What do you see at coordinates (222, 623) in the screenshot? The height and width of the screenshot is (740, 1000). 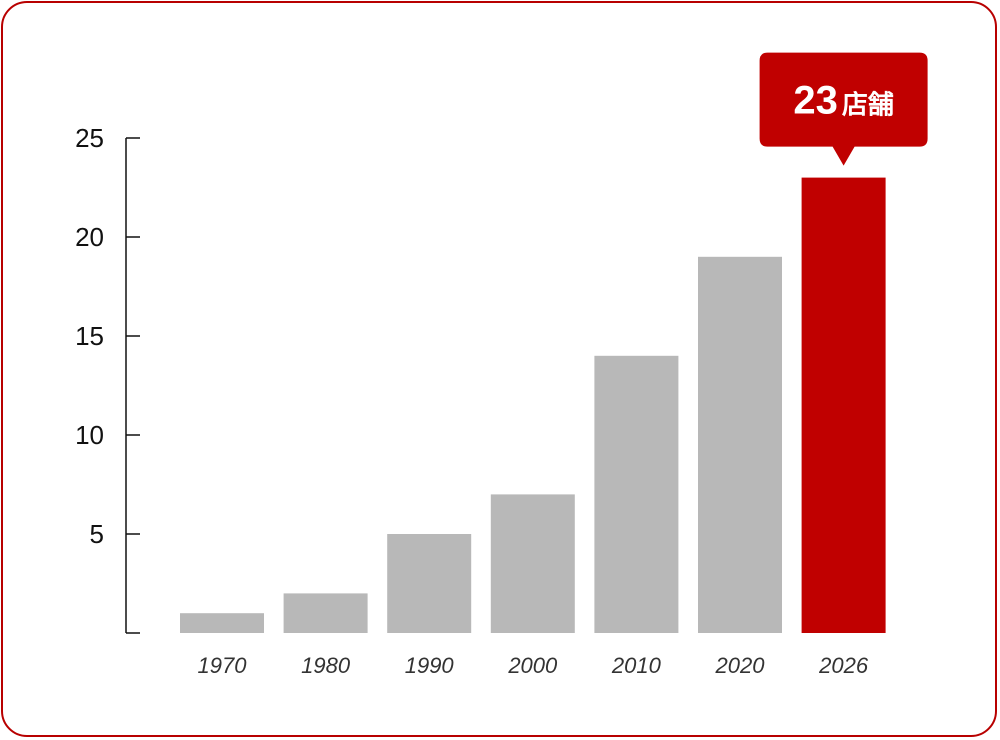 I see `bar-1970` at bounding box center [222, 623].